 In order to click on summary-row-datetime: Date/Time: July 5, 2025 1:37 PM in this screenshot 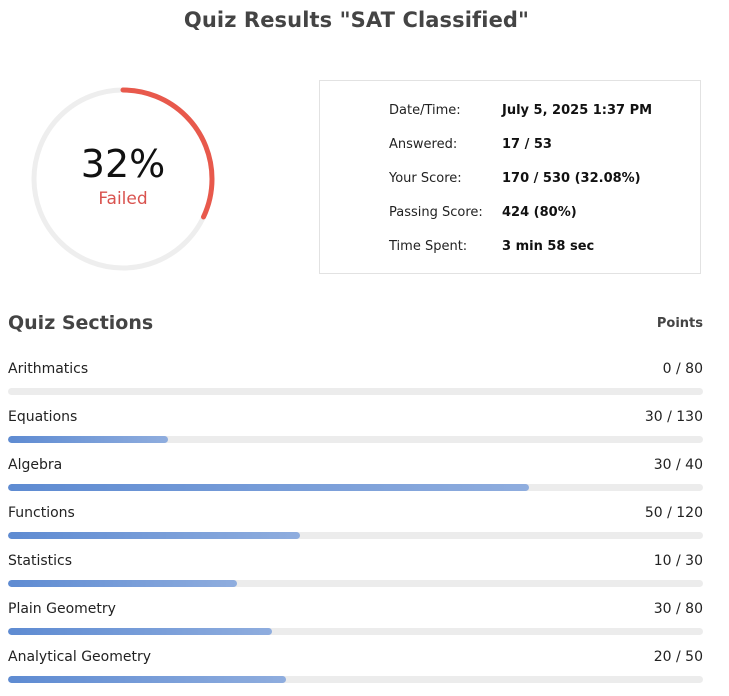, I will do `click(520, 111)`.